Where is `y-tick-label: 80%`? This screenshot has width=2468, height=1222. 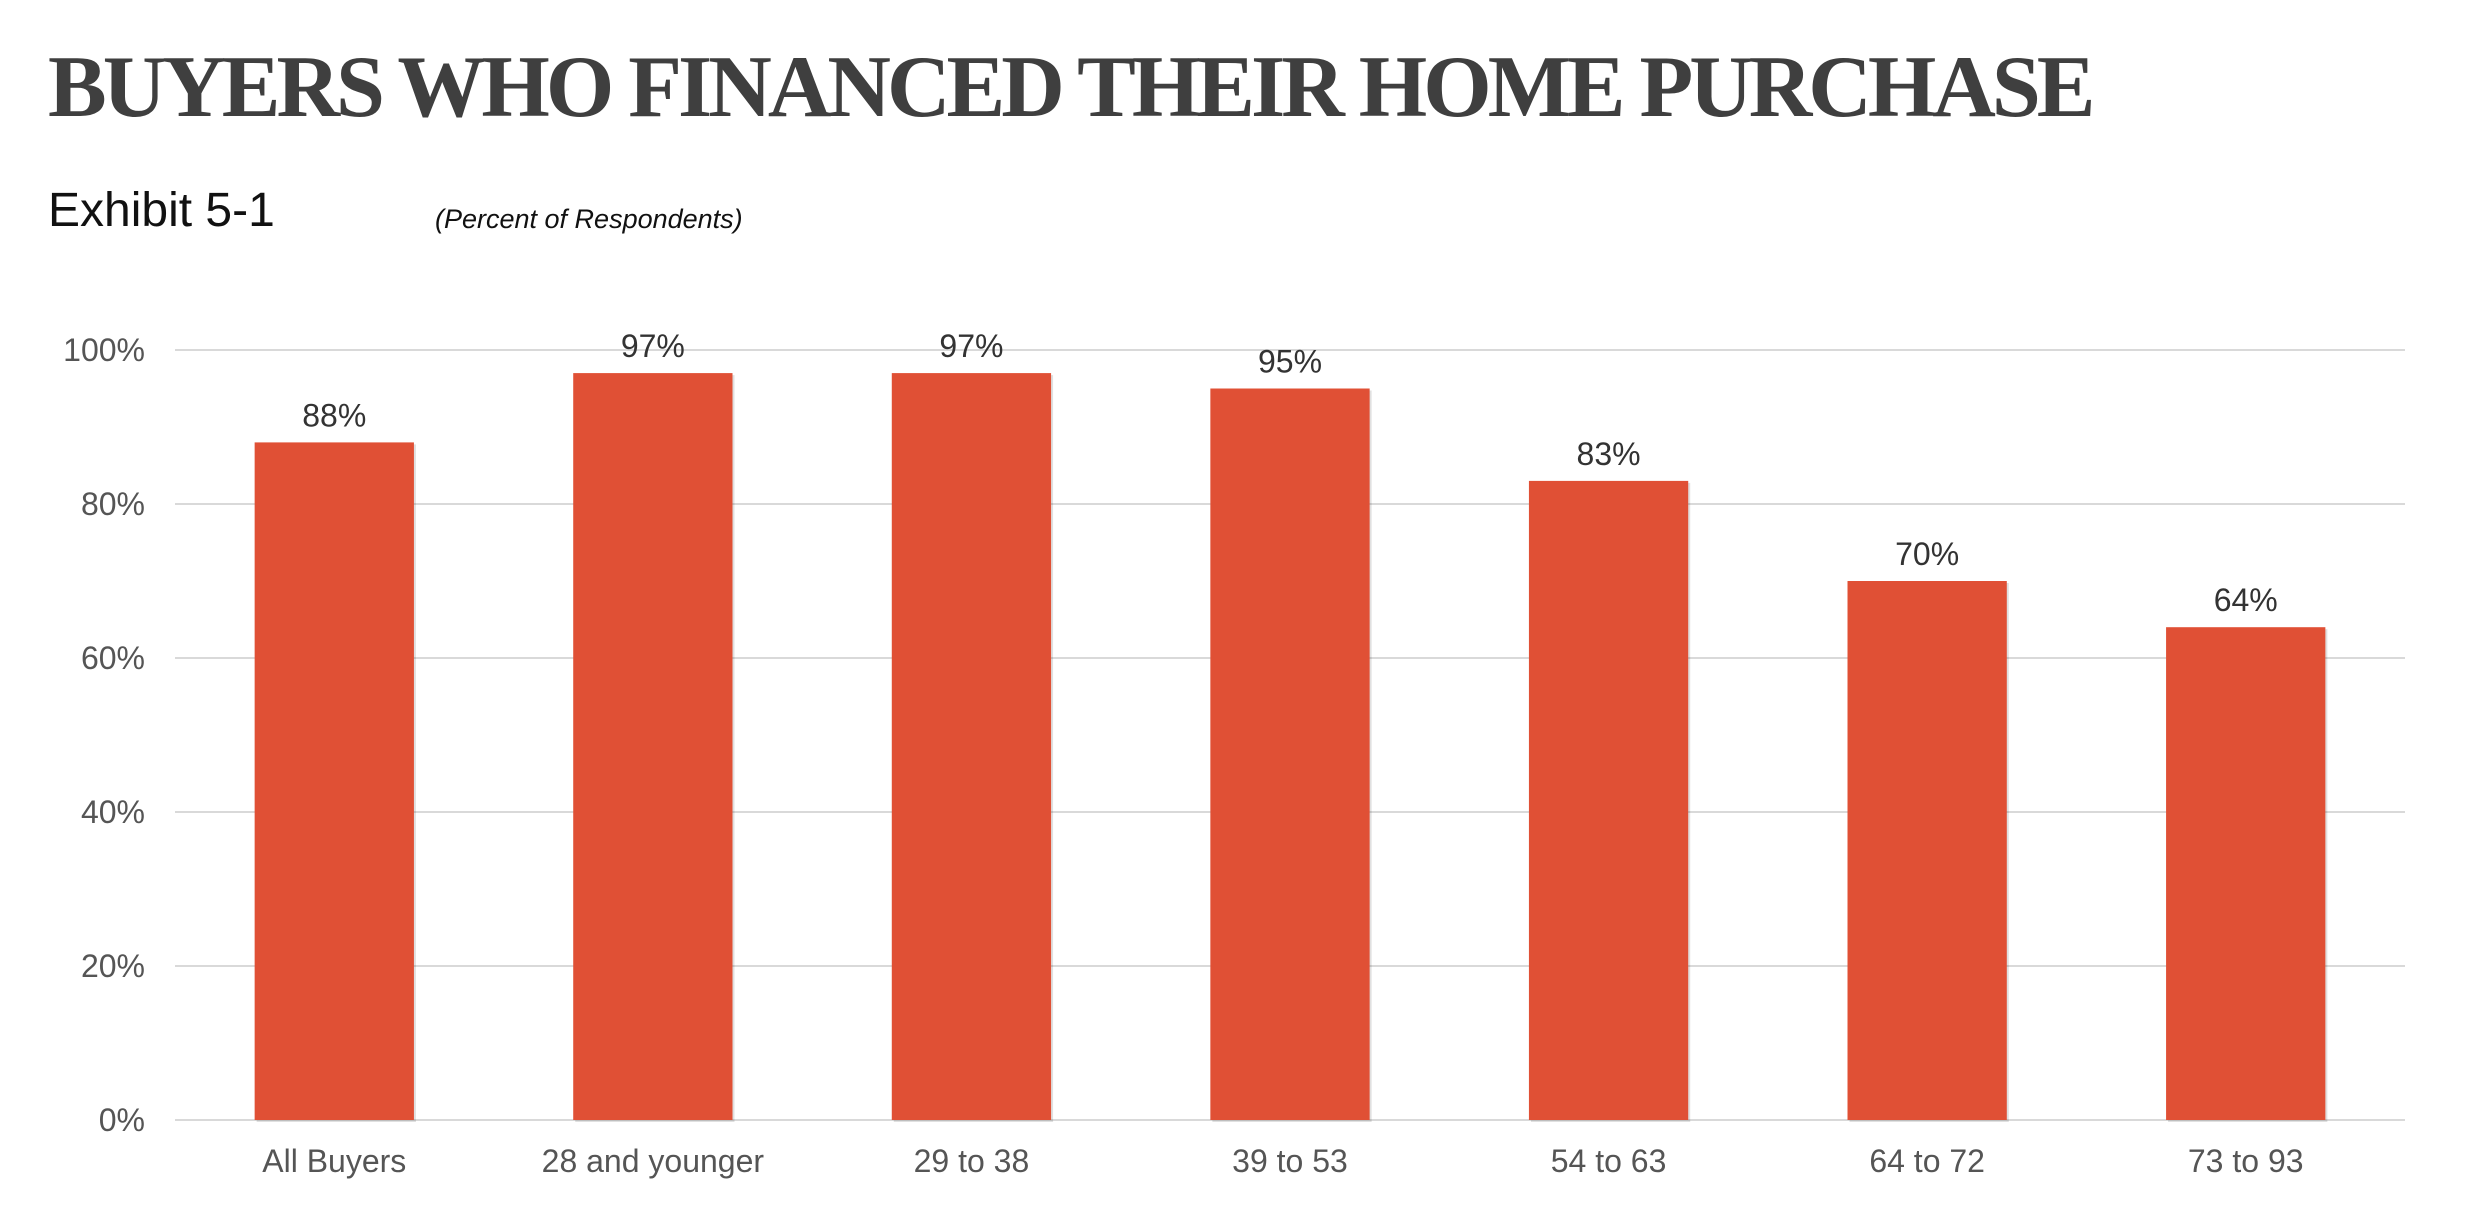
y-tick-label: 80% is located at coordinates (113, 504).